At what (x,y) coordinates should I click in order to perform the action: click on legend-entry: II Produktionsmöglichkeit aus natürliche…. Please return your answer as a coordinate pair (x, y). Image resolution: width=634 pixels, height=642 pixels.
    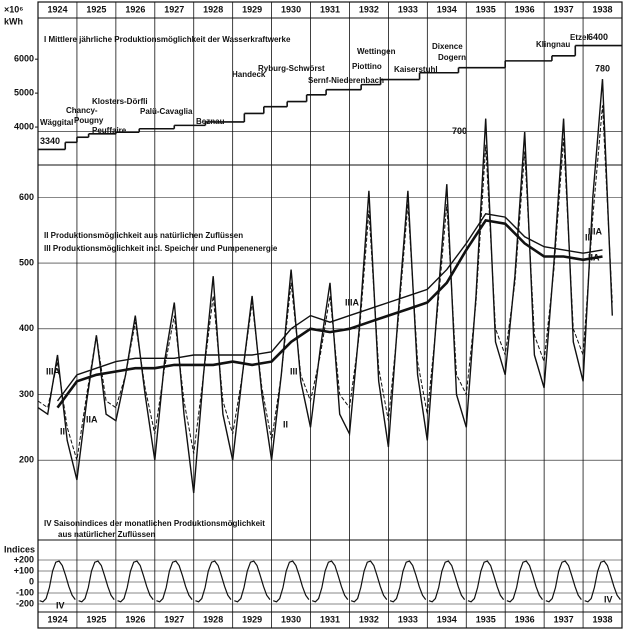
    Looking at the image, I should click on (143, 235).